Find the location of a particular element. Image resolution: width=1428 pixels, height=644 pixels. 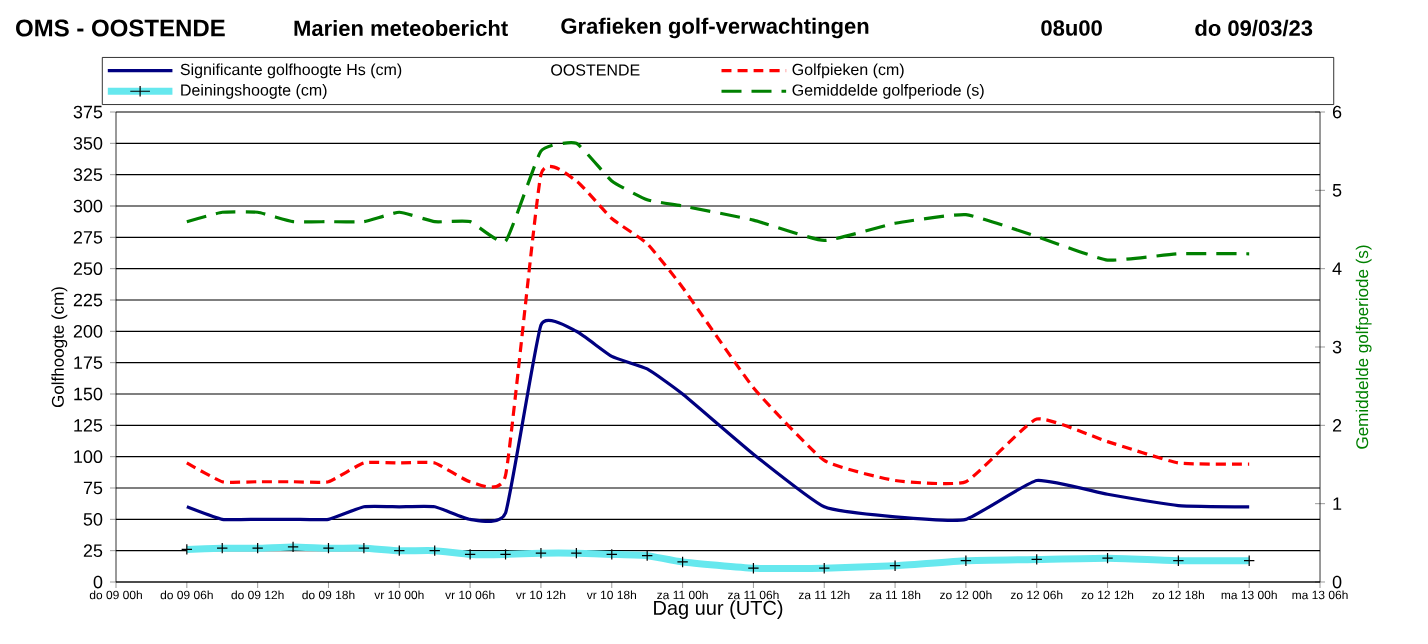

y-tick-label: 300 is located at coordinates (88, 206).